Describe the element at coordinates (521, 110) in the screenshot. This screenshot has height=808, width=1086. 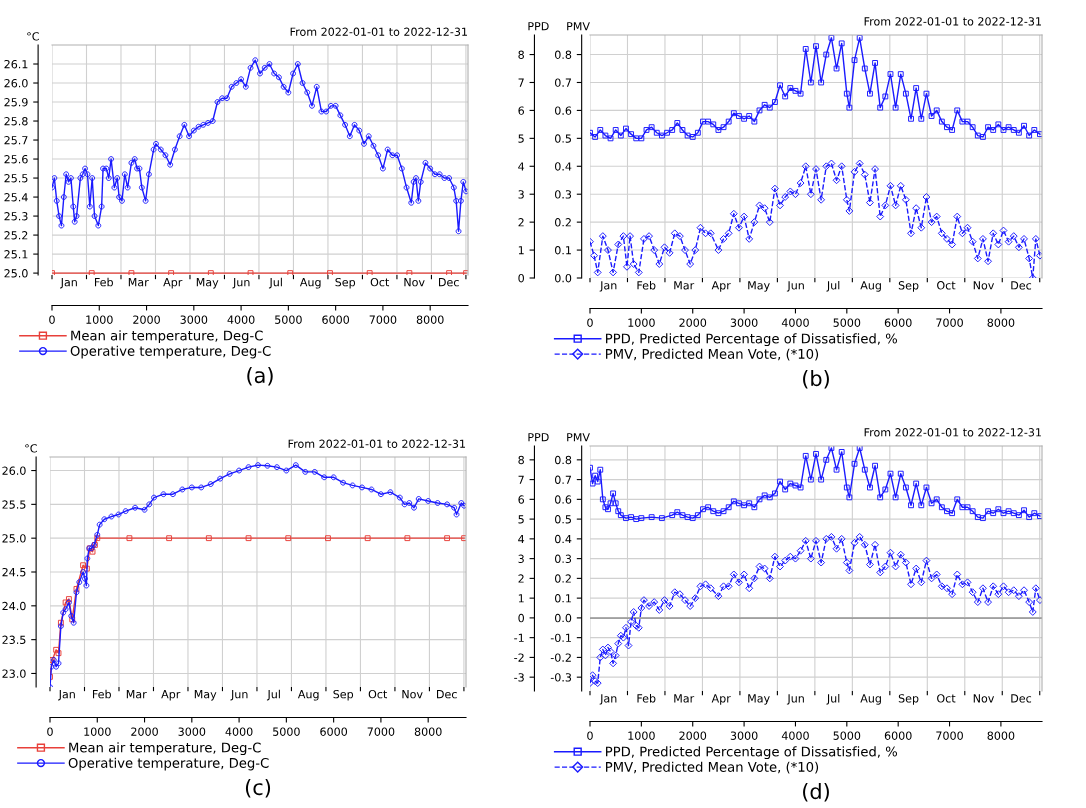
I see `y-tick-label: 6` at that location.